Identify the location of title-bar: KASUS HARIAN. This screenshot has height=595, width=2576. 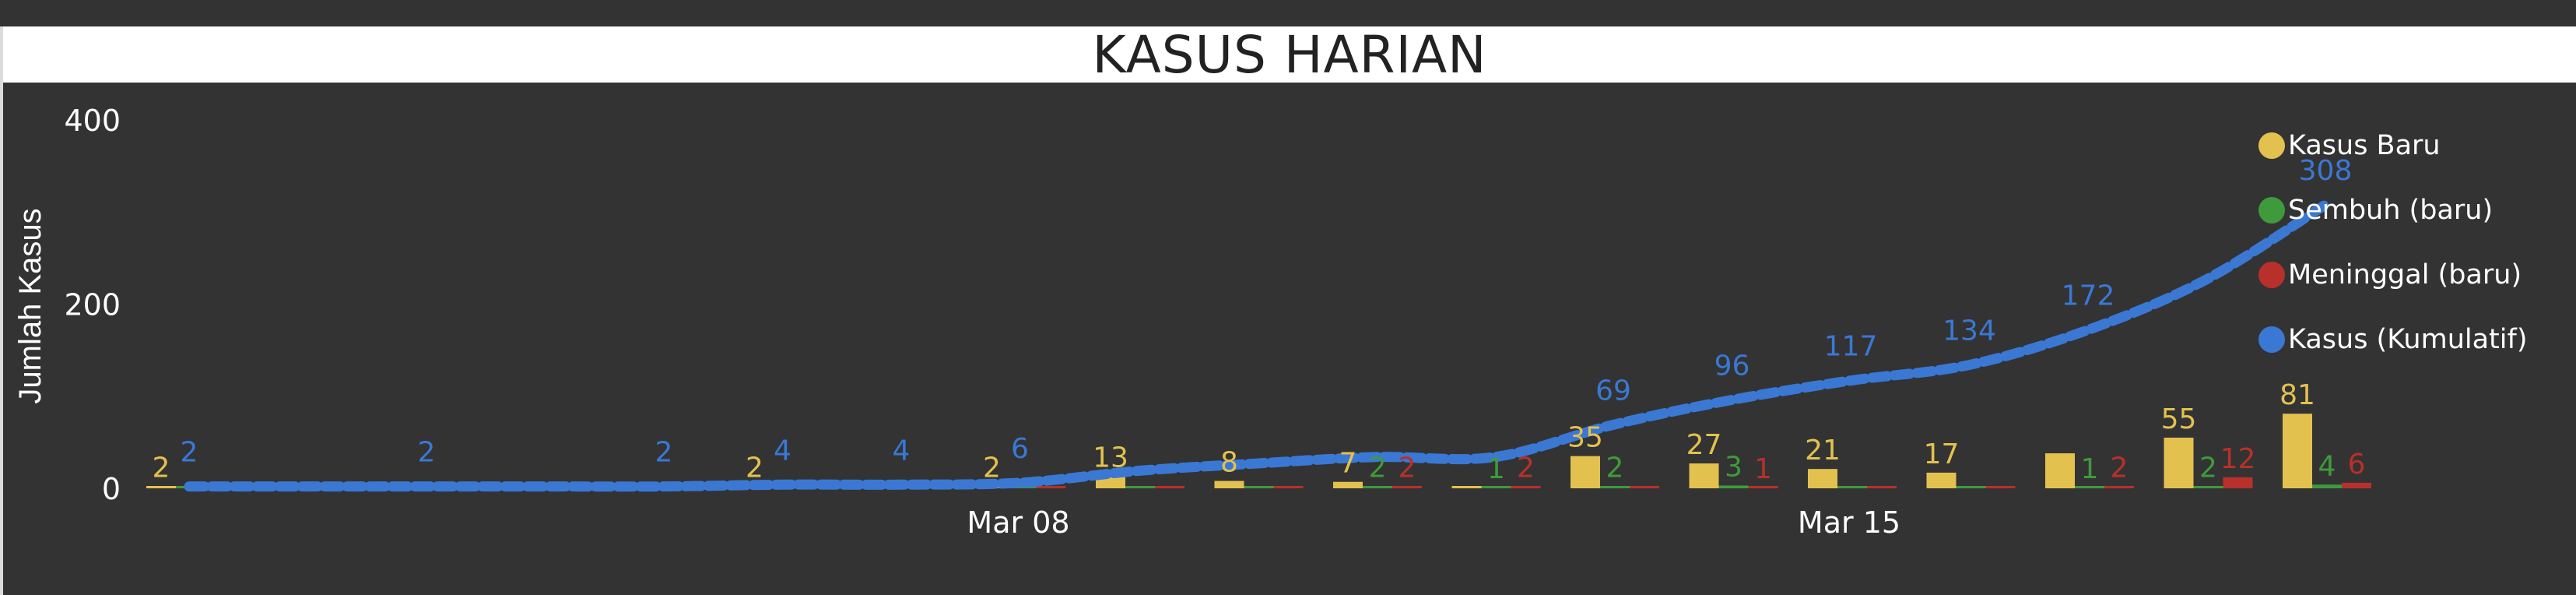
(1289, 54).